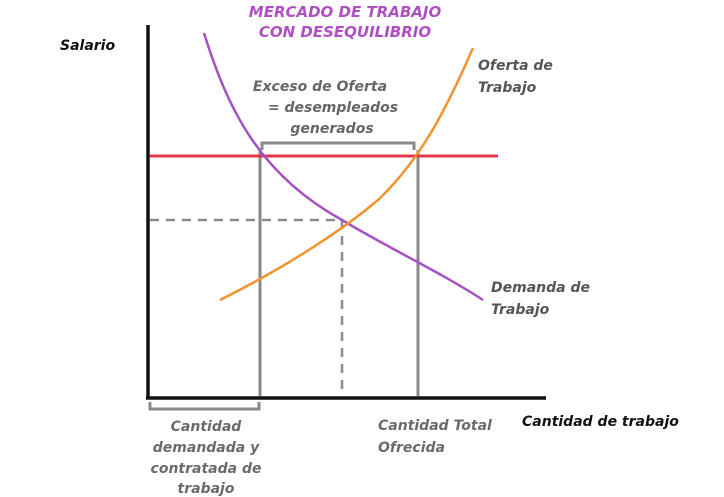 This screenshot has height=497, width=724. What do you see at coordinates (345, 32) in the screenshot?
I see `diagram-title-line2: CON DESEQUILIBRIO` at bounding box center [345, 32].